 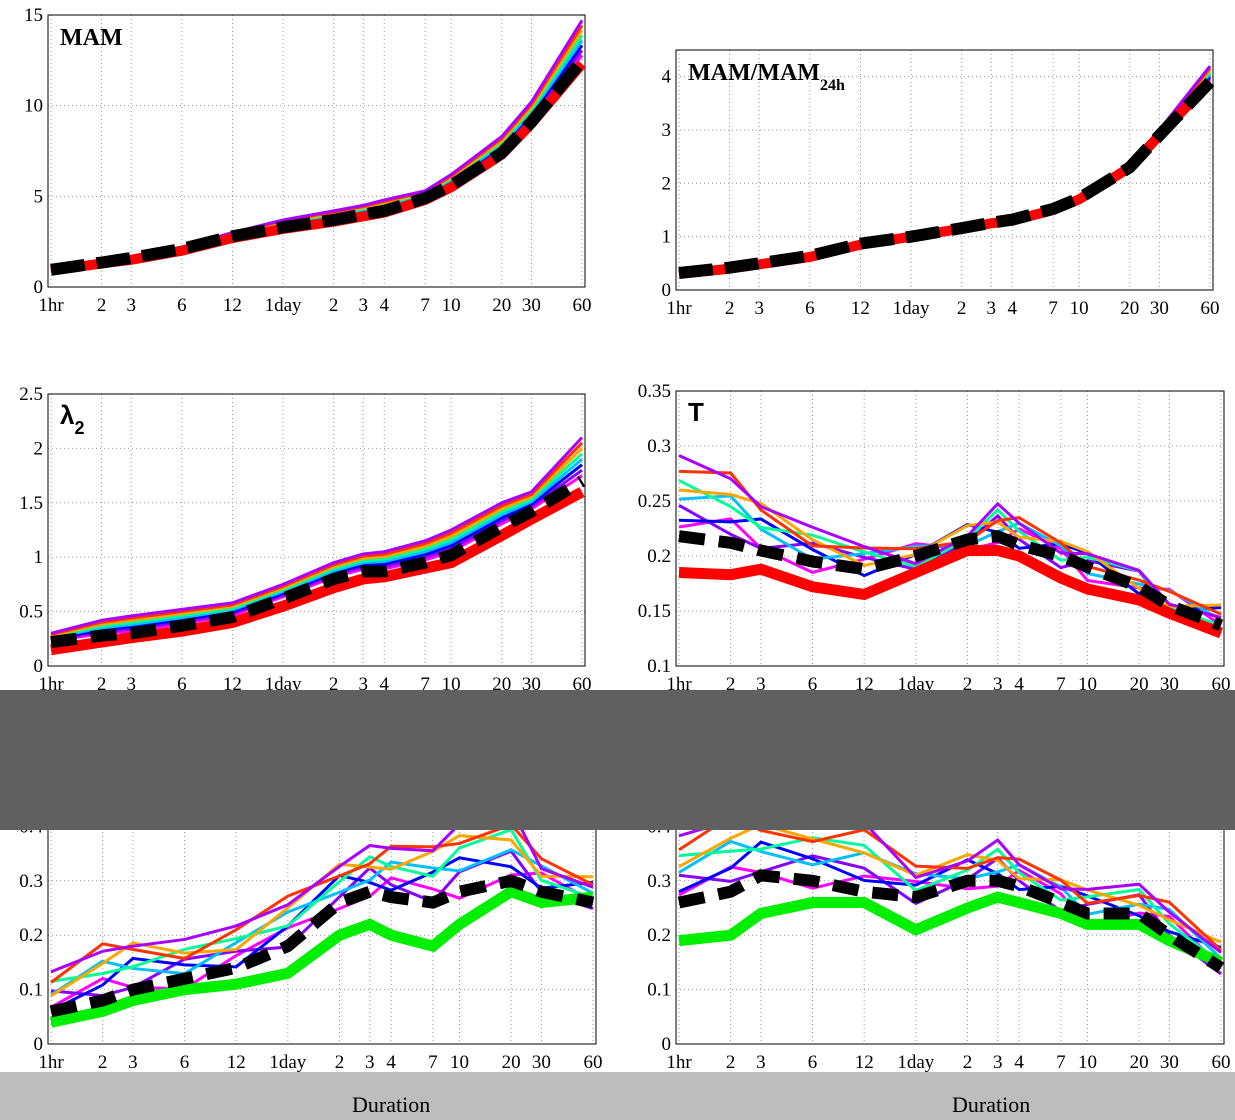 I want to click on panel-title: MAM, so click(x=91, y=38).